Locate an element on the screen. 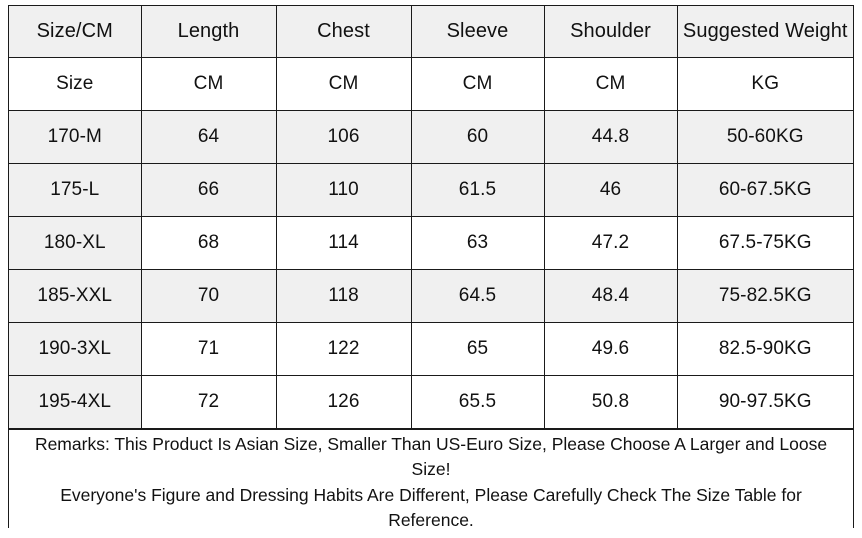 Image resolution: width=862 pixels, height=538 pixels. cell-sleeve: 65 is located at coordinates (477, 349).